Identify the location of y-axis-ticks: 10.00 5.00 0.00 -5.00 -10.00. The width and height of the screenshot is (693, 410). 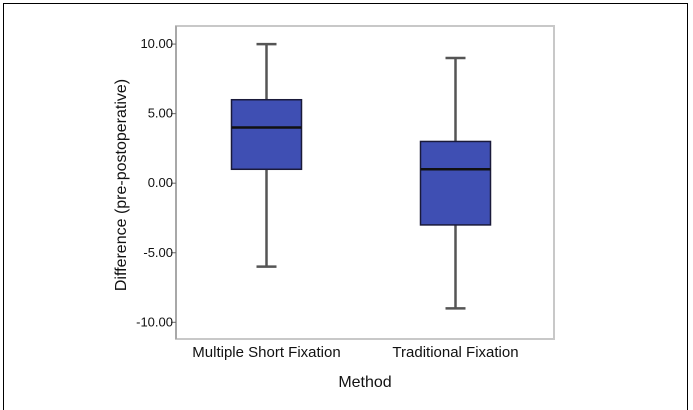
(156, 182).